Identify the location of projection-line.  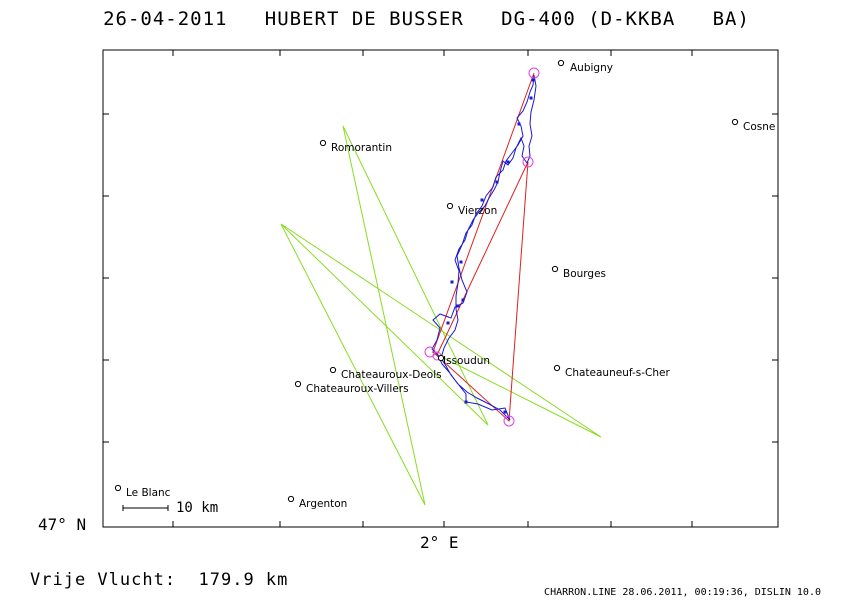
(441, 330).